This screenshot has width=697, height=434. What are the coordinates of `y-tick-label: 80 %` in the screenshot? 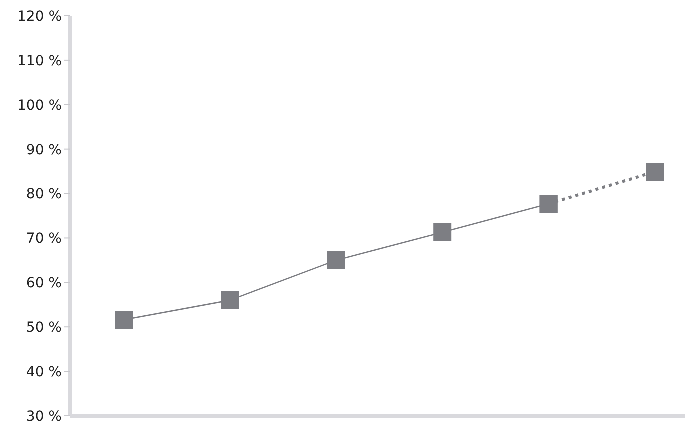 It's located at (44, 194).